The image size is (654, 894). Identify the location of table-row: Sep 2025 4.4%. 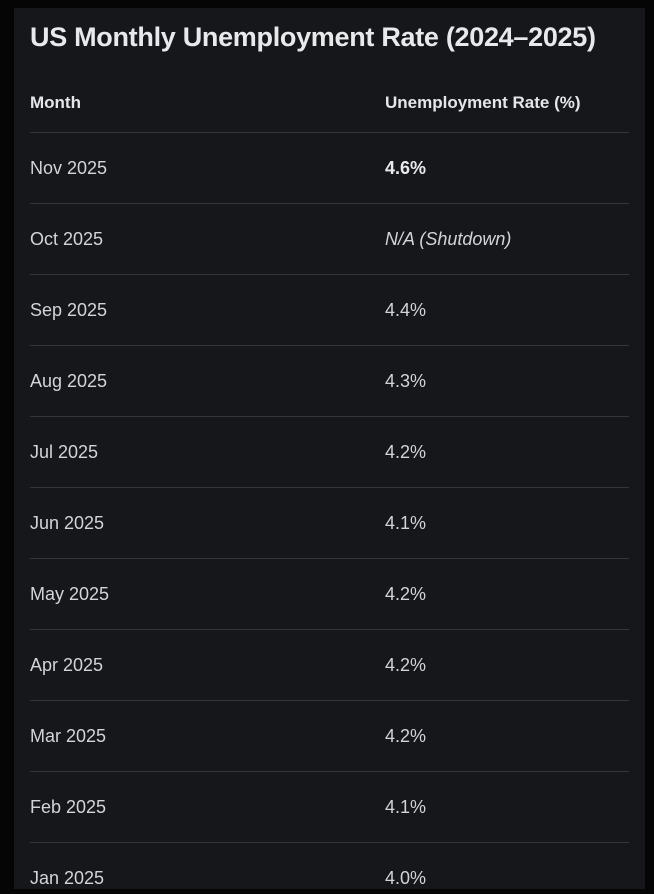
(329, 310).